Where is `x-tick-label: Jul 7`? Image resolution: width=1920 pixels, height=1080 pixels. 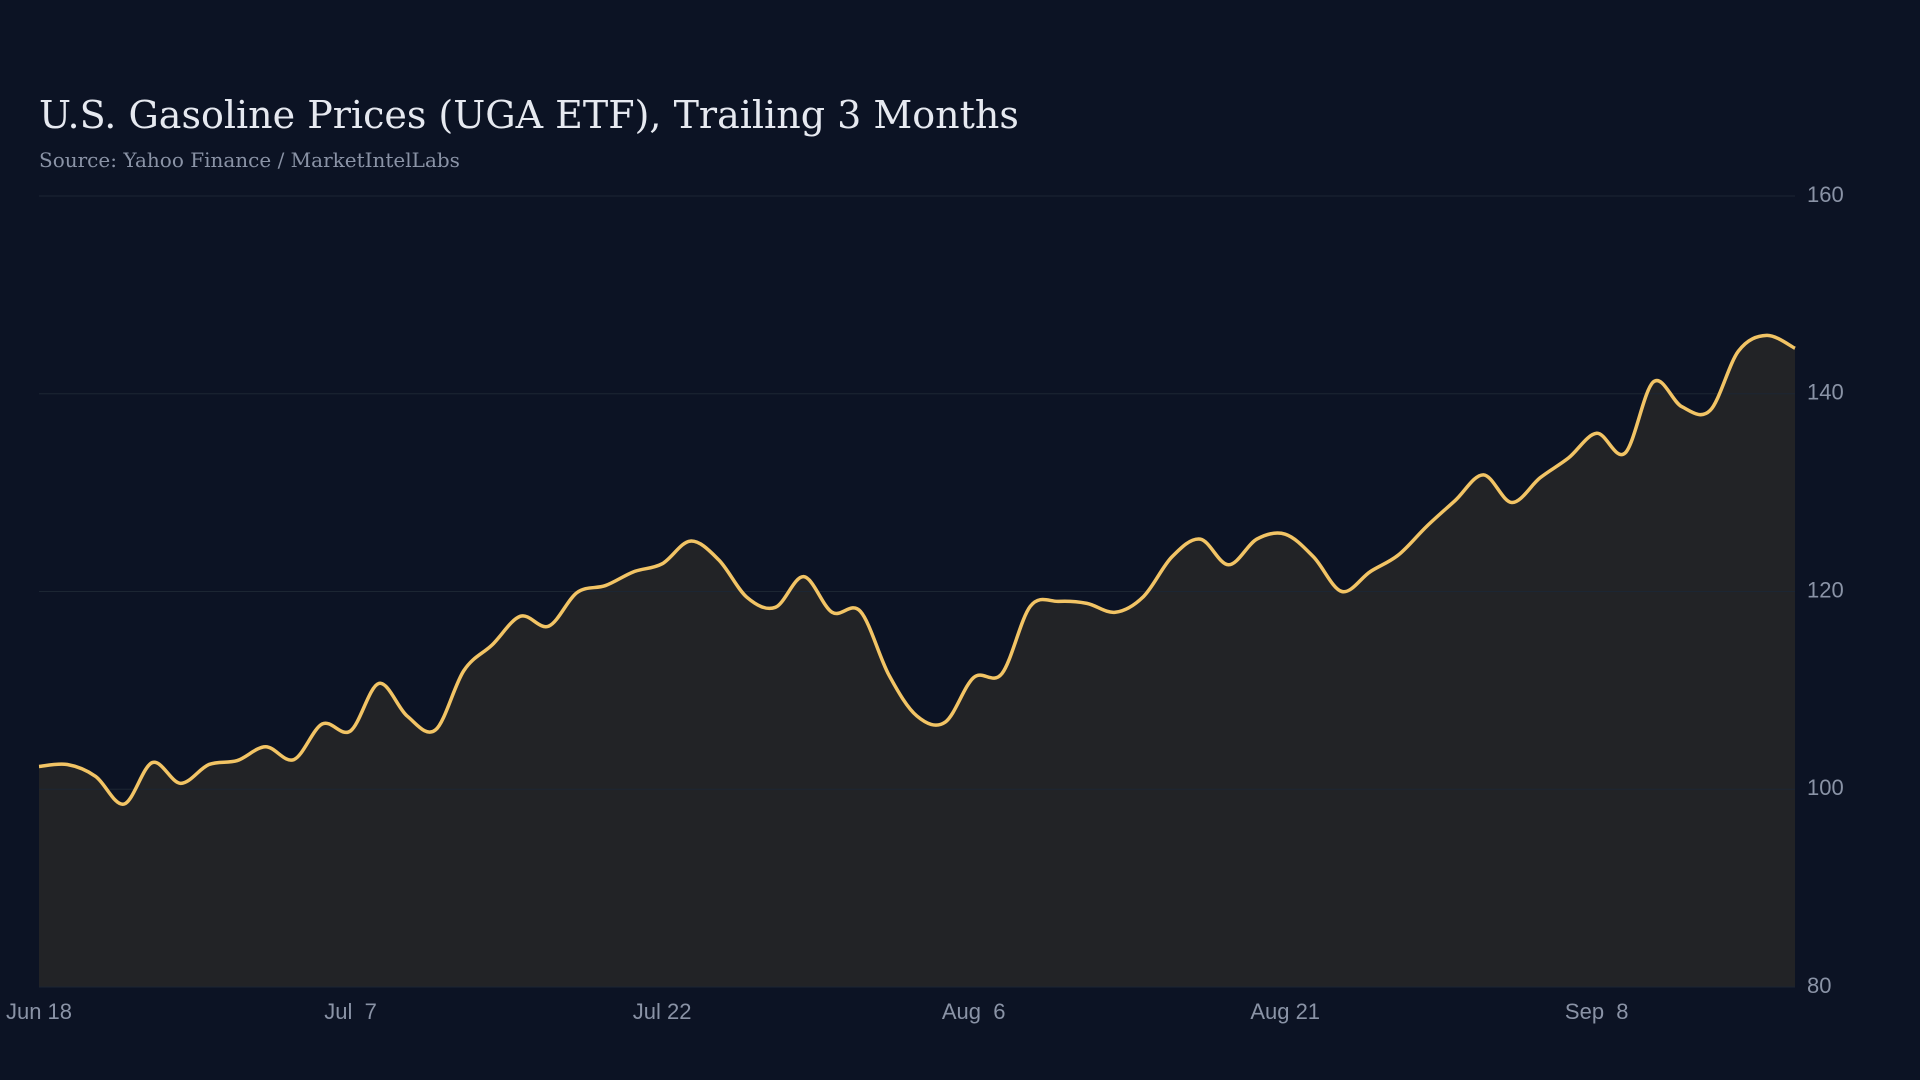 x-tick-label: Jul 7 is located at coordinates (350, 1011).